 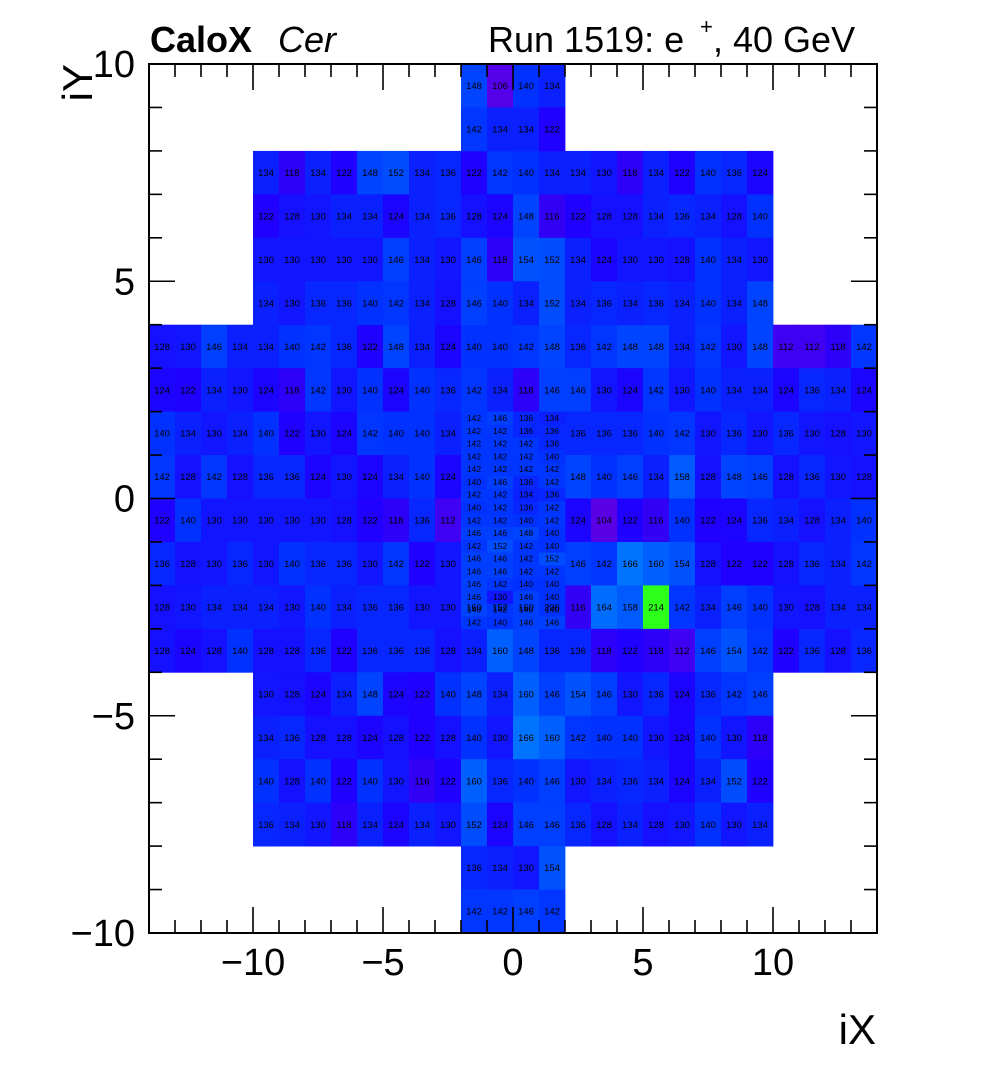 I want to click on heatmap-cell-label: 124, so click(x=448, y=347).